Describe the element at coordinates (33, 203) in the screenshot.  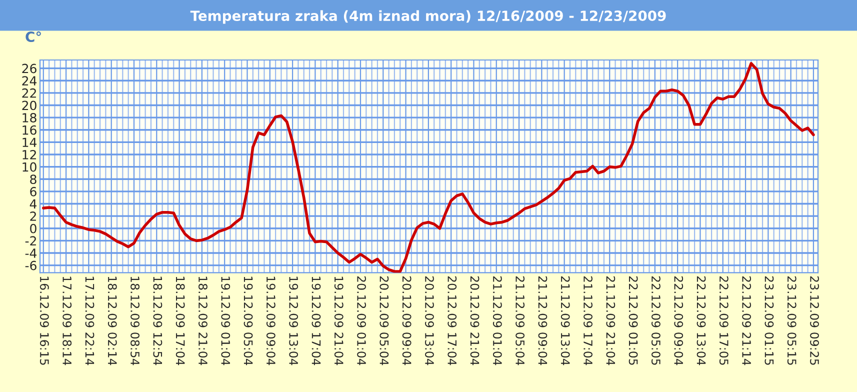
I see `y-tick-label: 4` at that location.